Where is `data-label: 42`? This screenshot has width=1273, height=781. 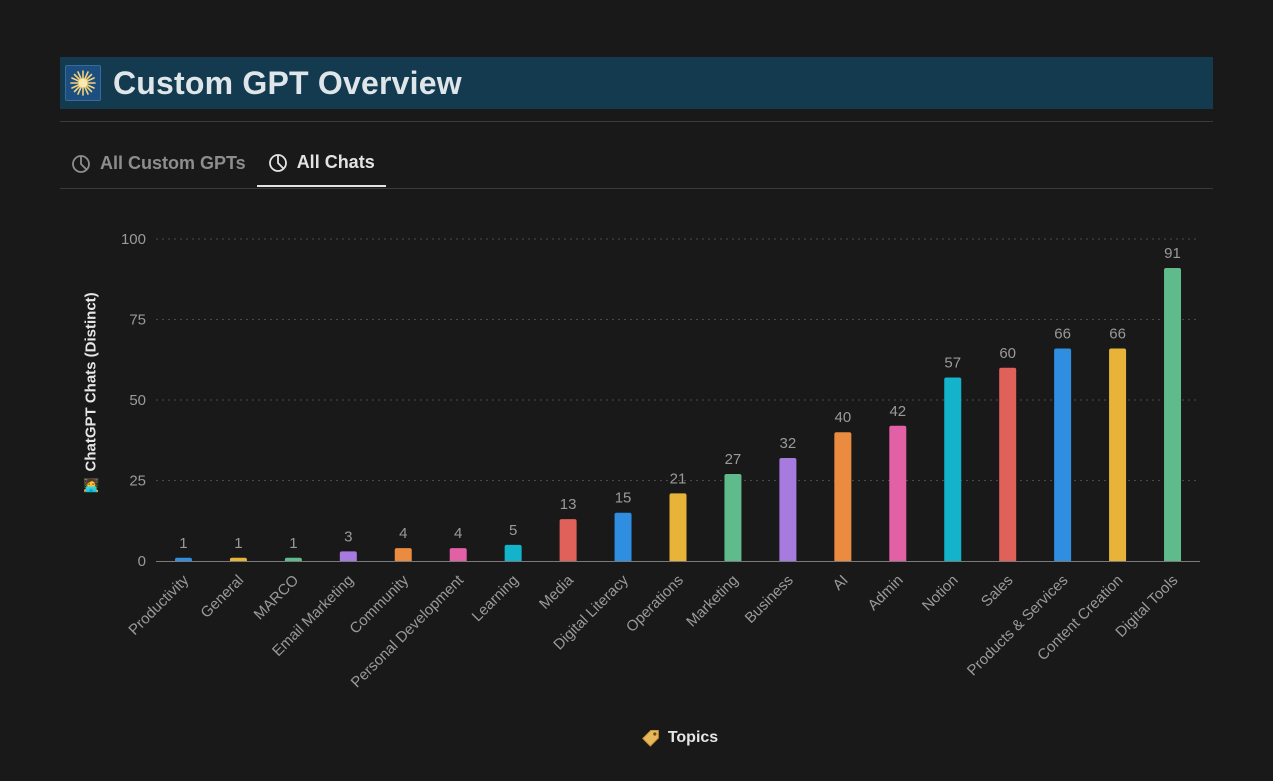 data-label: 42 is located at coordinates (897, 411).